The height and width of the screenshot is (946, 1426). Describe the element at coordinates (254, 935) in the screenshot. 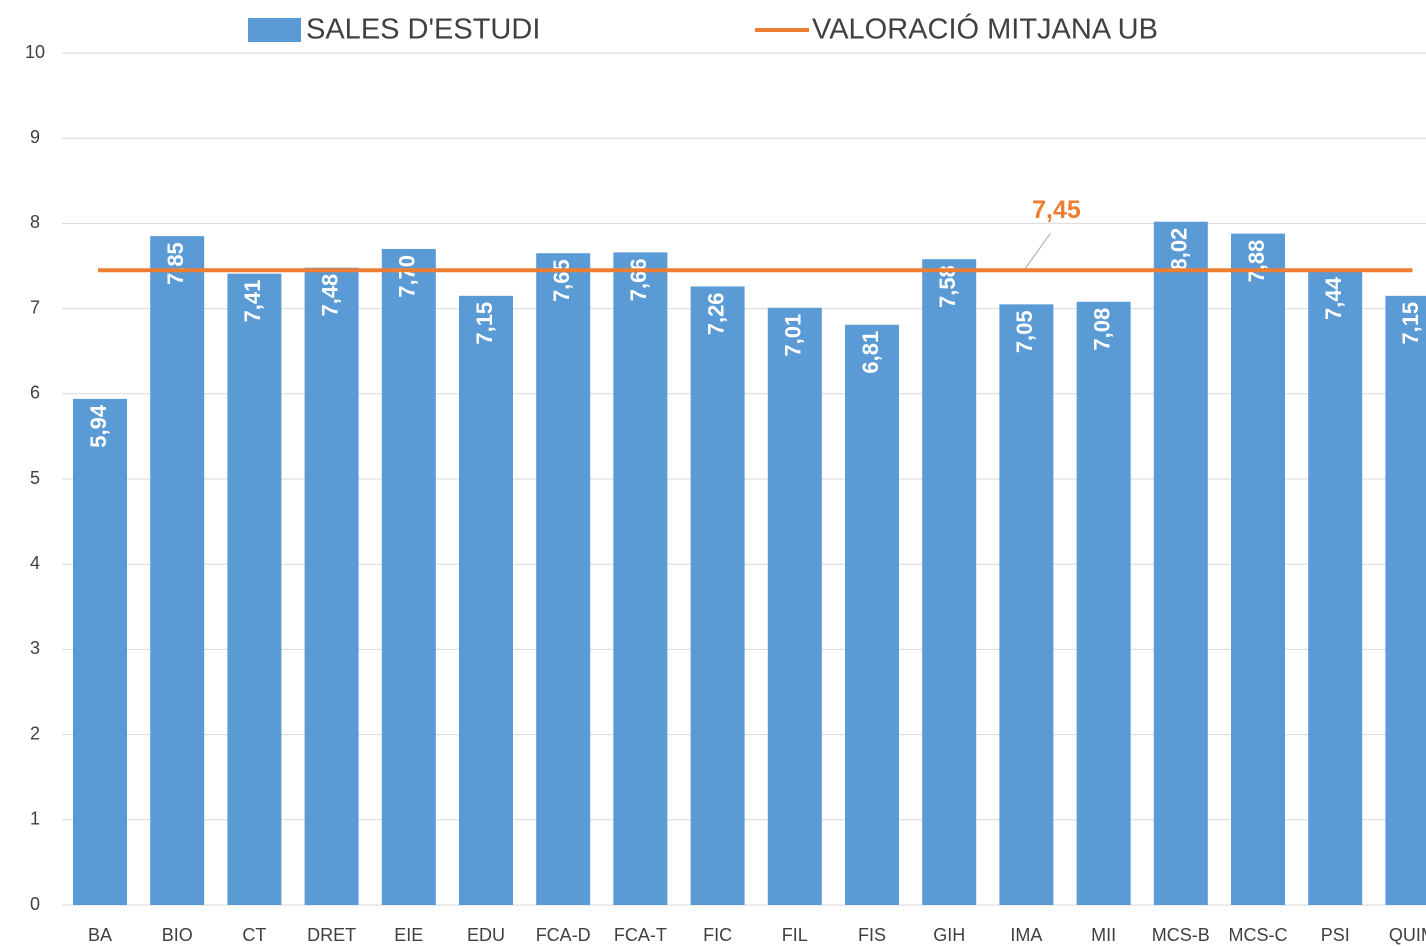

I see `x-tick-label: CT` at that location.